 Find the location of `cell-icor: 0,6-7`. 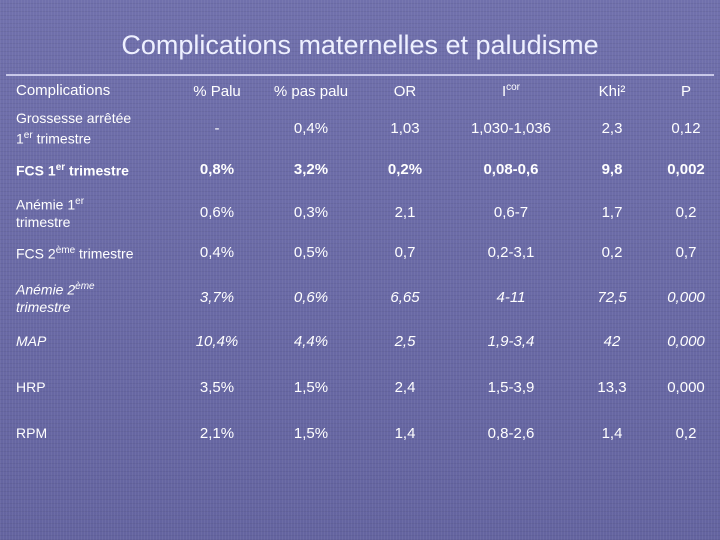

cell-icor: 0,6-7 is located at coordinates (511, 212).